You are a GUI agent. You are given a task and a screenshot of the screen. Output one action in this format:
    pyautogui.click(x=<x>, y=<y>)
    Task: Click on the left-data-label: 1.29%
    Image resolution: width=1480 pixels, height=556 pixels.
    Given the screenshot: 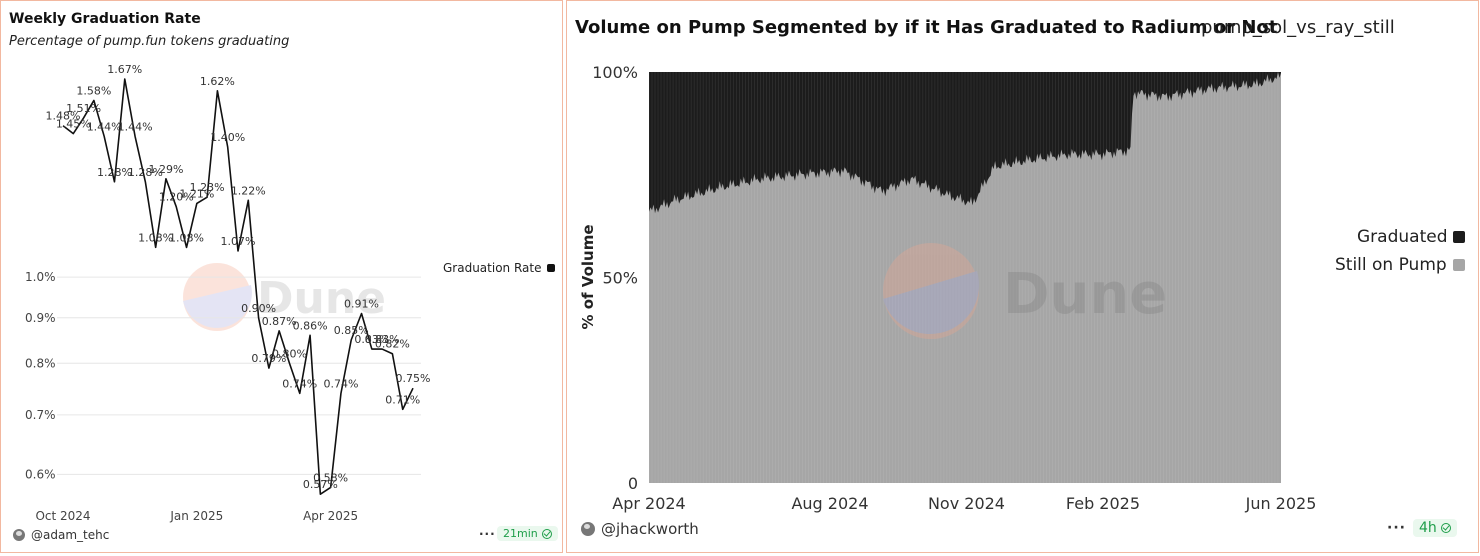 What is the action you would take?
    pyautogui.click(x=165, y=169)
    